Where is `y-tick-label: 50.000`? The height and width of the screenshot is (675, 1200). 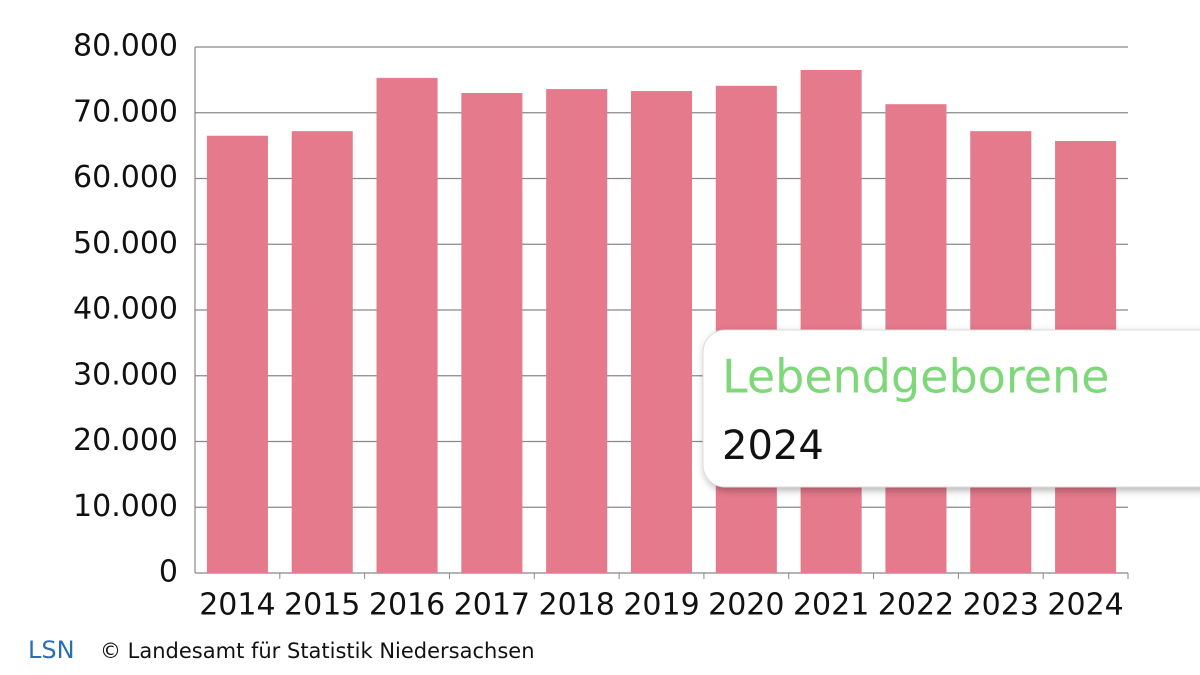
y-tick-label: 50.000 is located at coordinates (125, 243).